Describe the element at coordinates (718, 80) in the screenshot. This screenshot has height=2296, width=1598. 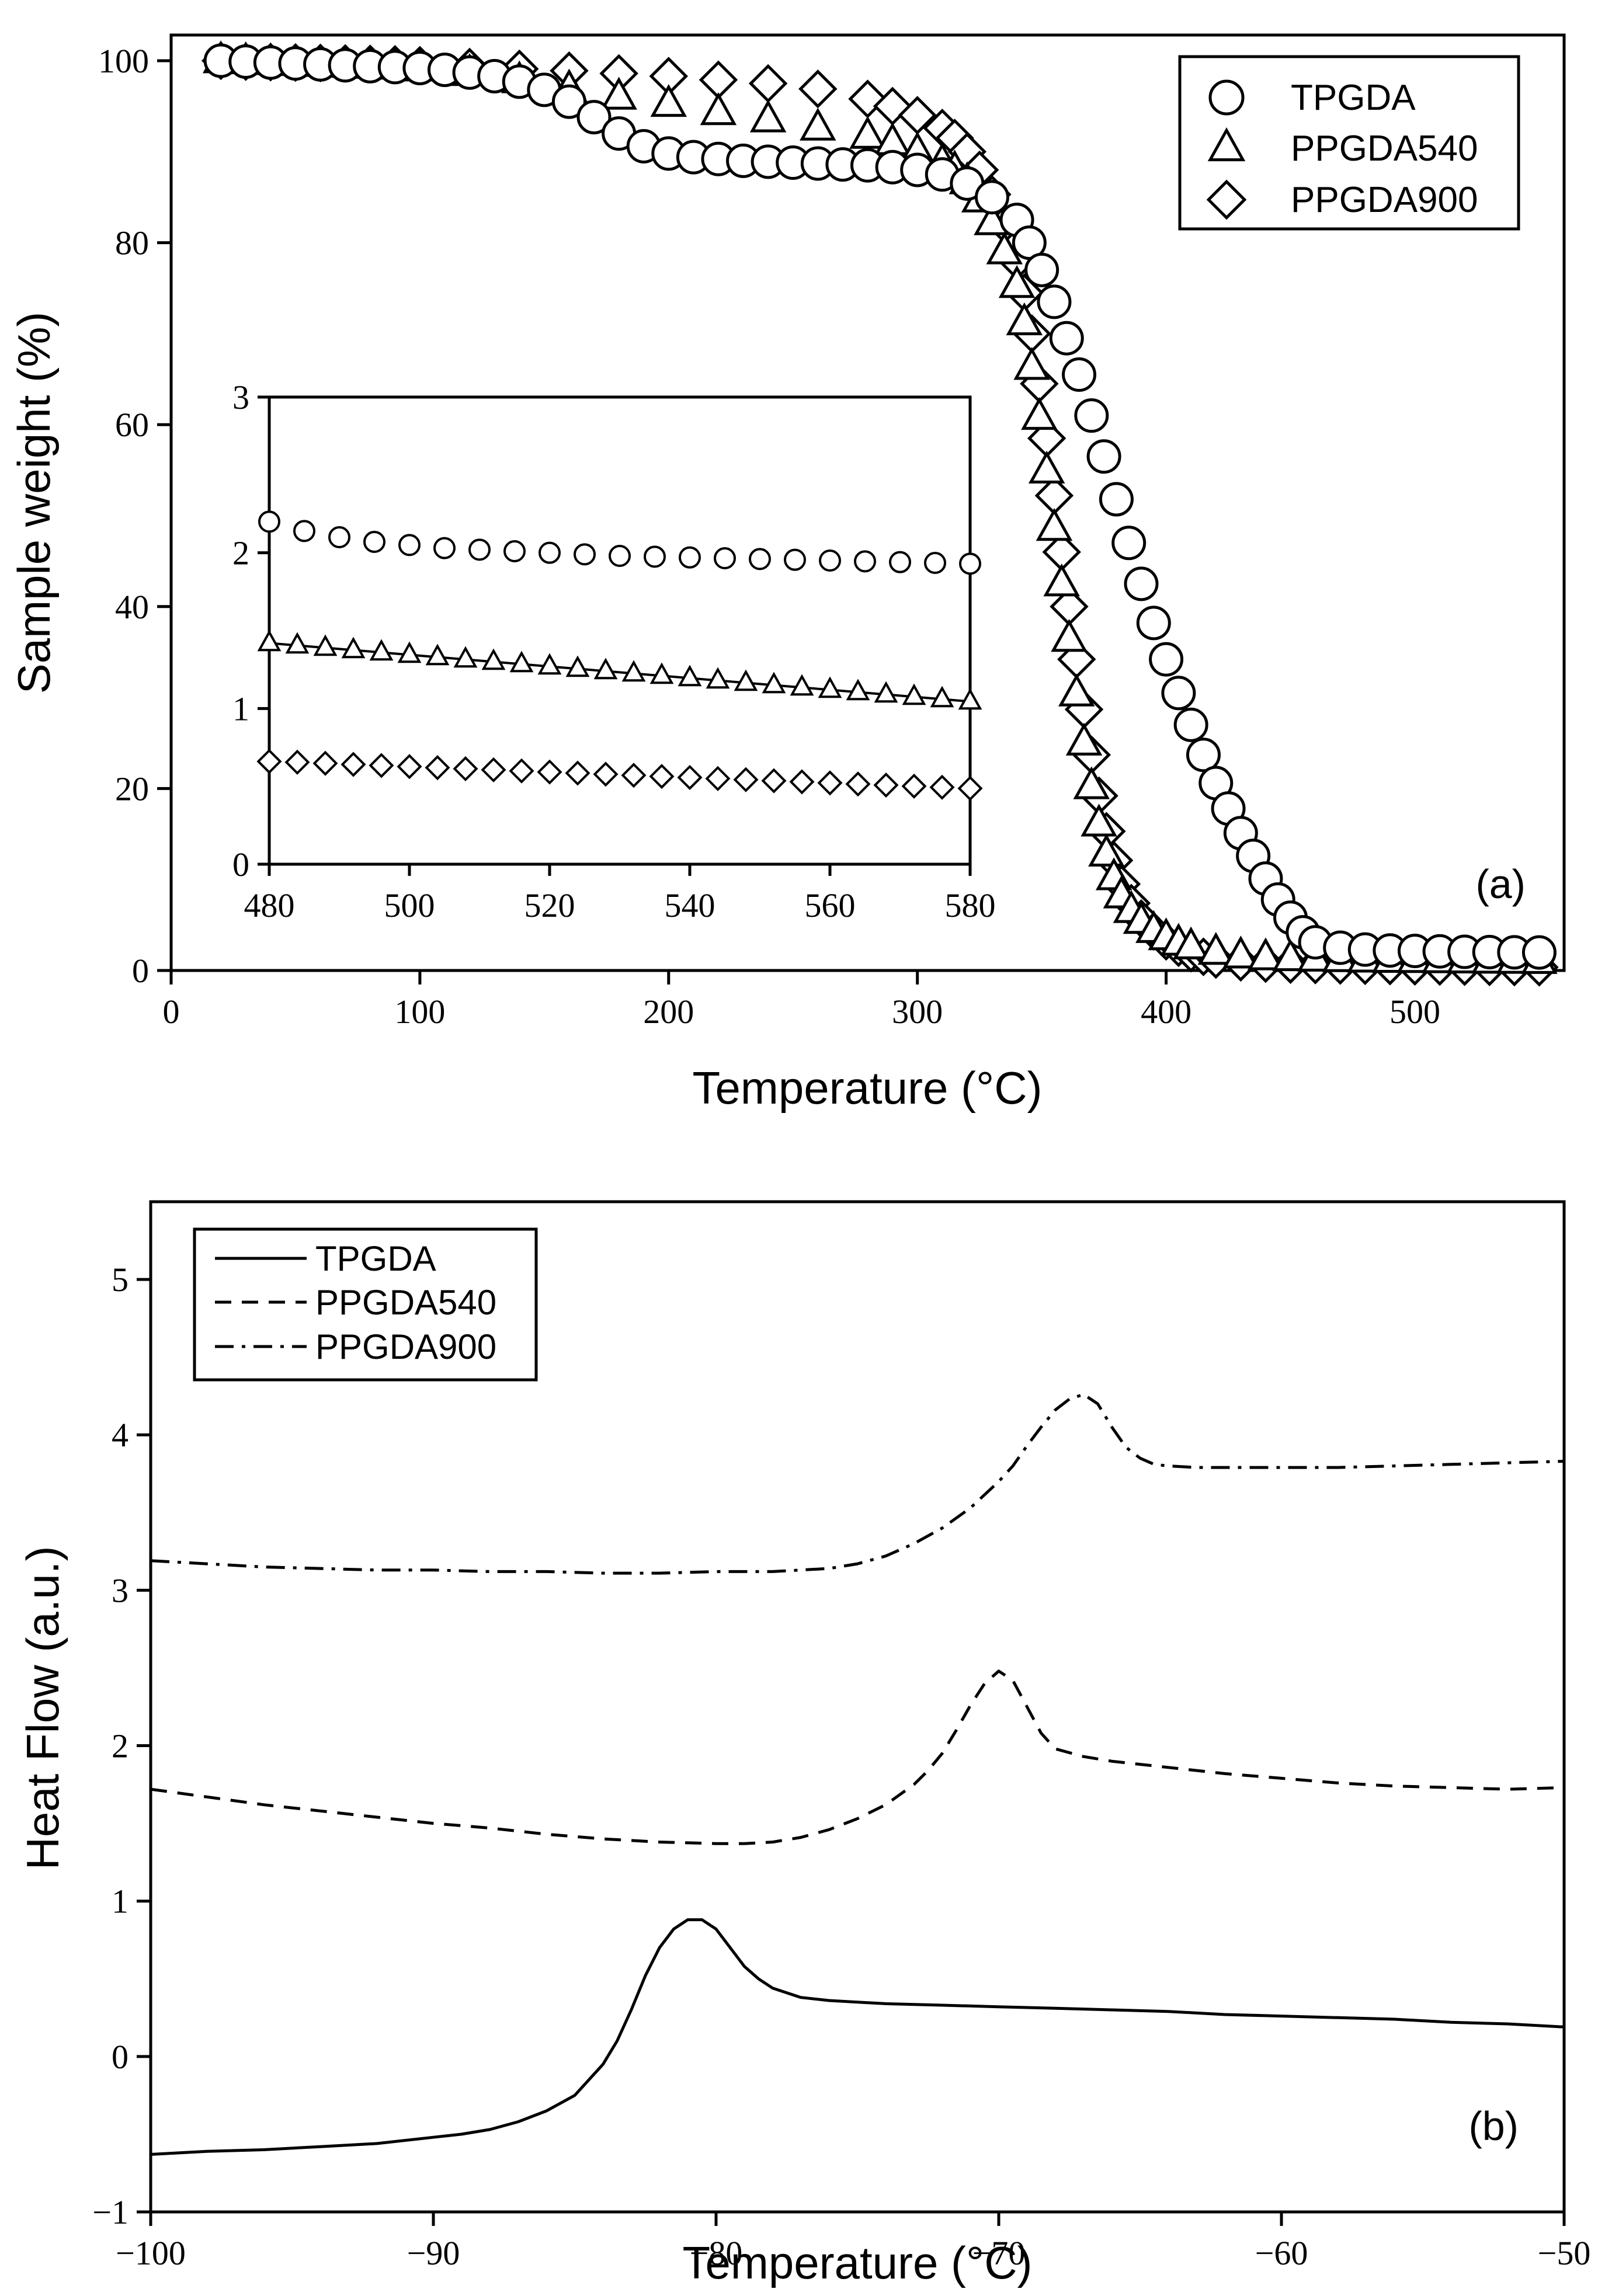
I see `data-point-ppgda900` at that location.